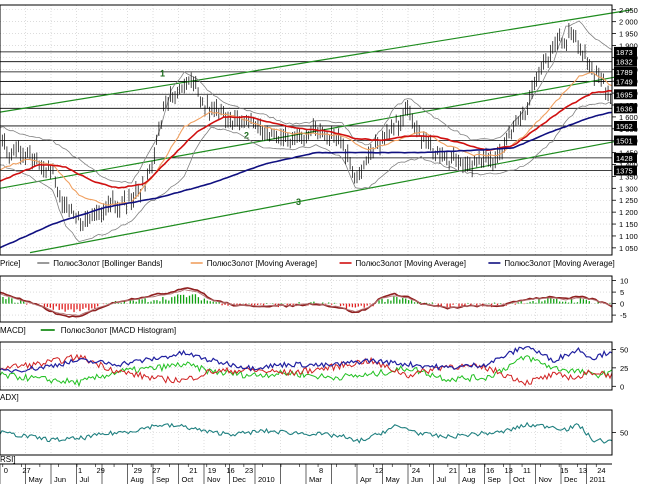 The image size is (650, 485). What do you see at coordinates (118, 330) in the screenshot?
I see `macd-legend-label: ПолюсЗолот [MACD Histogram]` at bounding box center [118, 330].